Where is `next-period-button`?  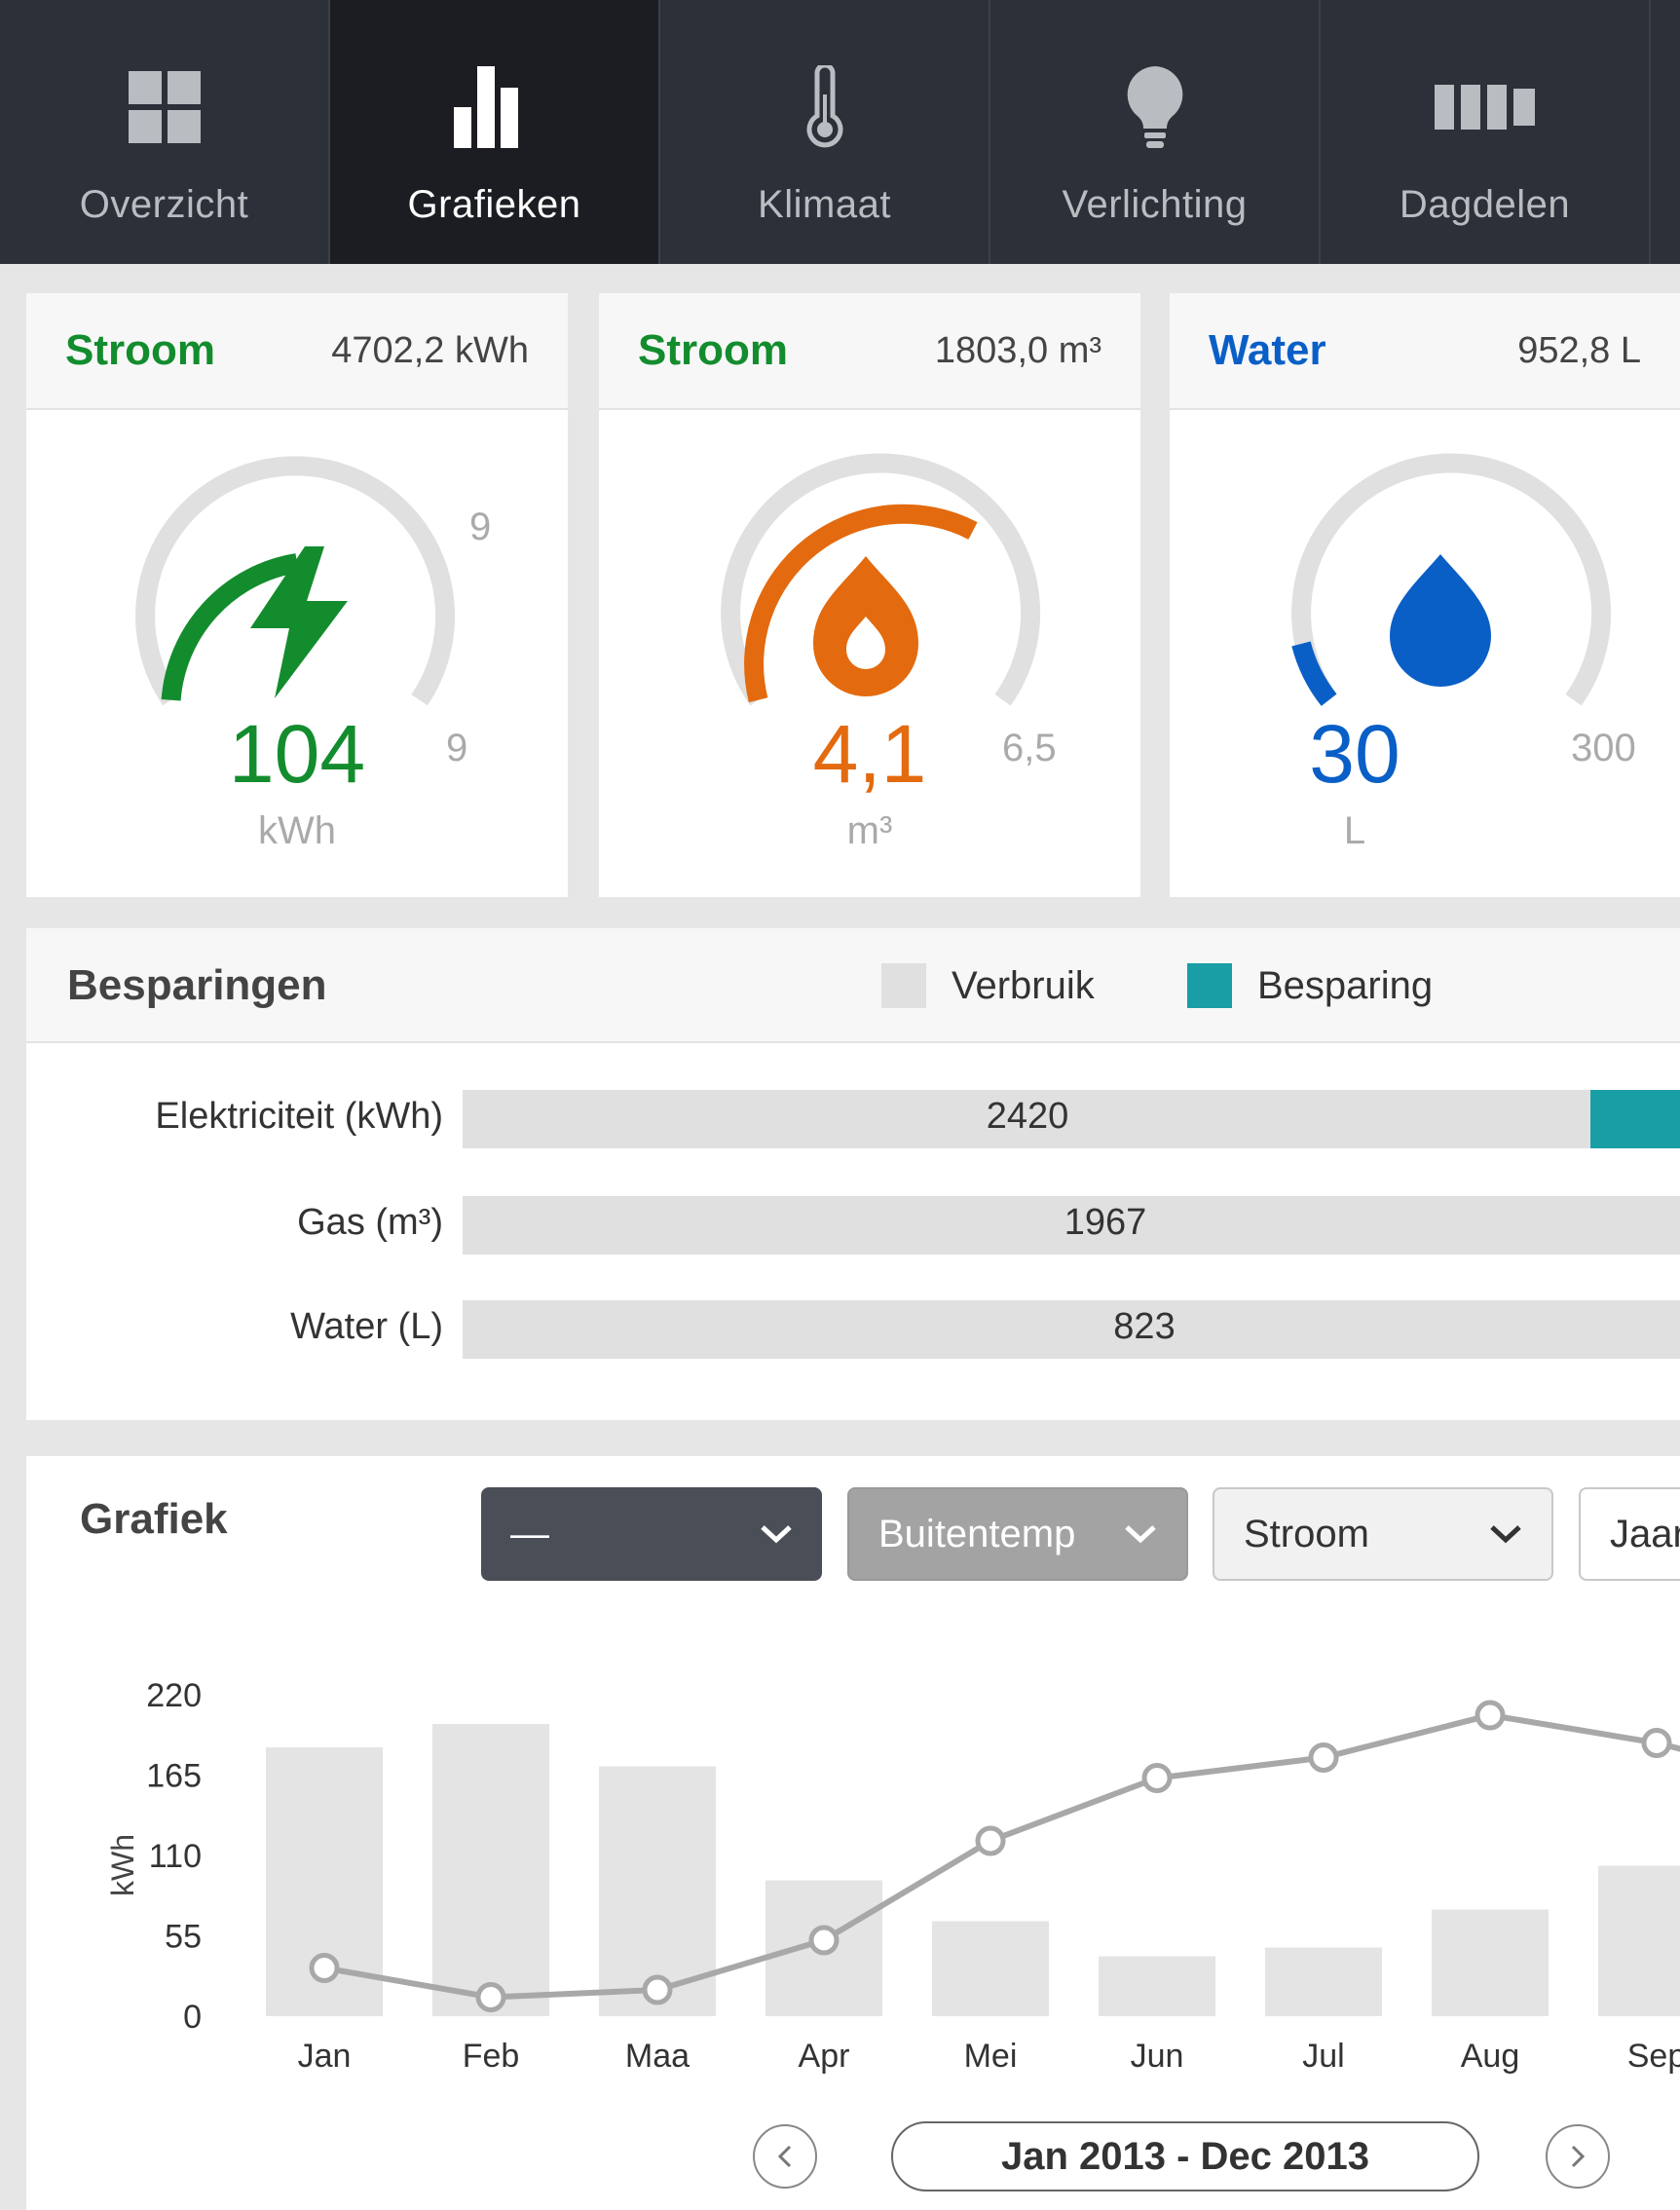 next-period-button is located at coordinates (1578, 2156).